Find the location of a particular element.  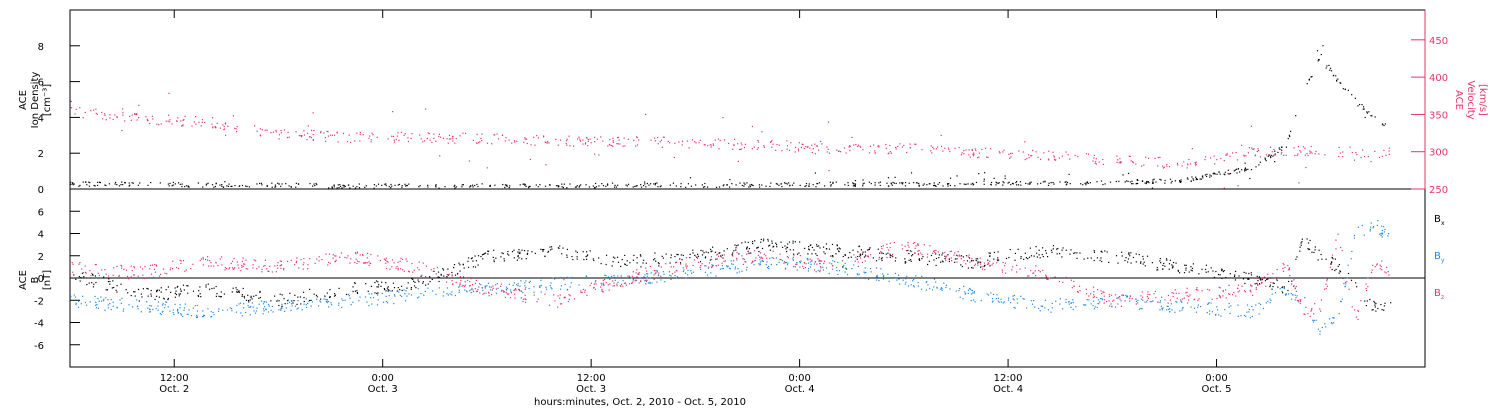

density-tick-label: 8 is located at coordinates (41, 47).